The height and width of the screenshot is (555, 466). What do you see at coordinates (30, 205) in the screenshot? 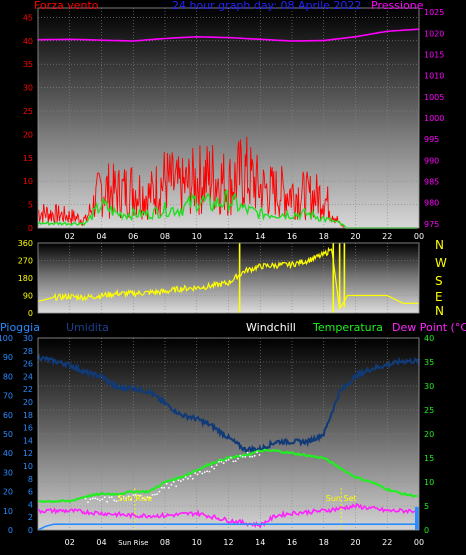
I see `wind-tick-label: 5` at bounding box center [30, 205].